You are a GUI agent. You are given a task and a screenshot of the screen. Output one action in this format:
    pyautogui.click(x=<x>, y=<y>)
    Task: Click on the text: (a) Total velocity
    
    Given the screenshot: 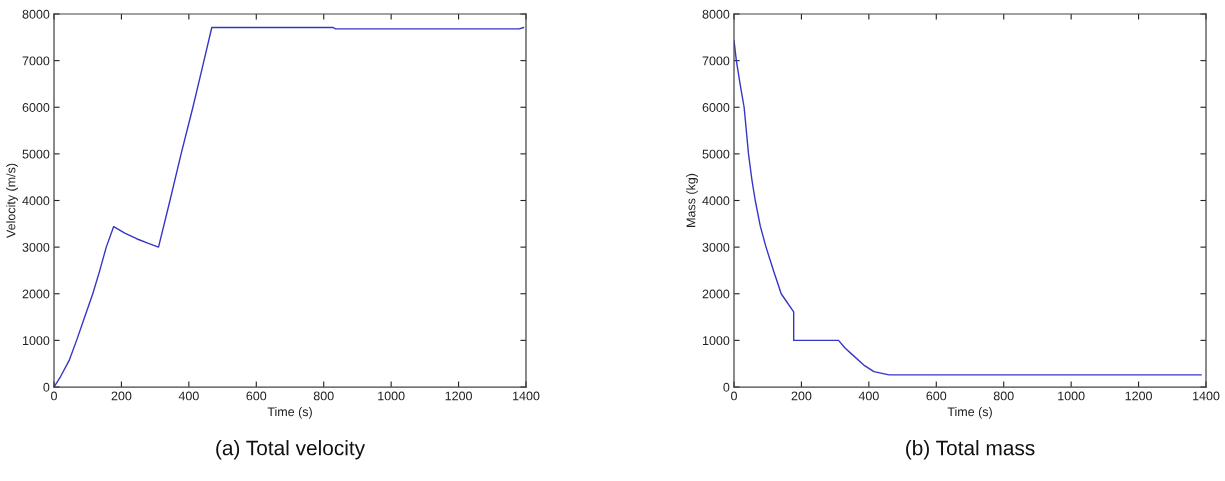 What is the action you would take?
    pyautogui.click(x=291, y=450)
    